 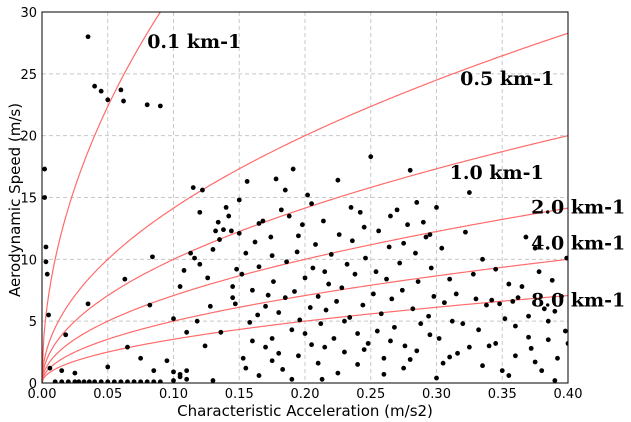 What do you see at coordinates (28, 199) in the screenshot?
I see `y-tick-label: 15` at bounding box center [28, 199].